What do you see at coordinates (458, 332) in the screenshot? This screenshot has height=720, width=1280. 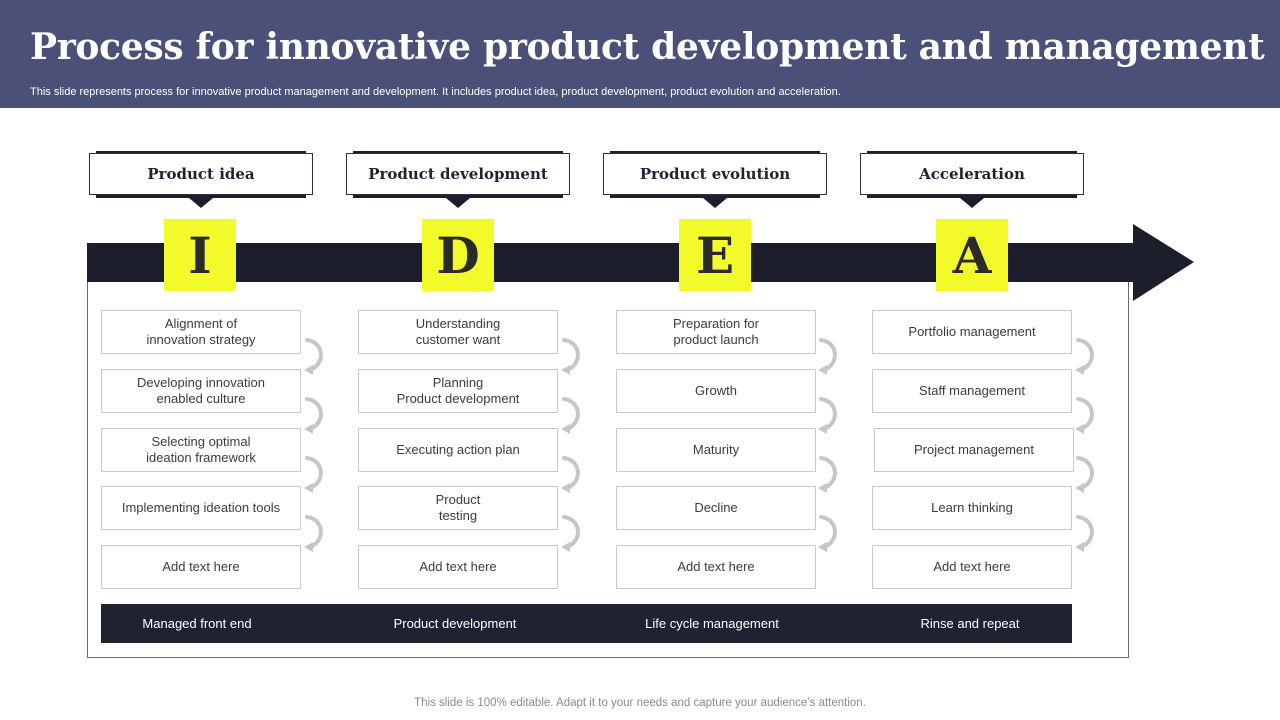 I see `step-box: Understanding customer want` at bounding box center [458, 332].